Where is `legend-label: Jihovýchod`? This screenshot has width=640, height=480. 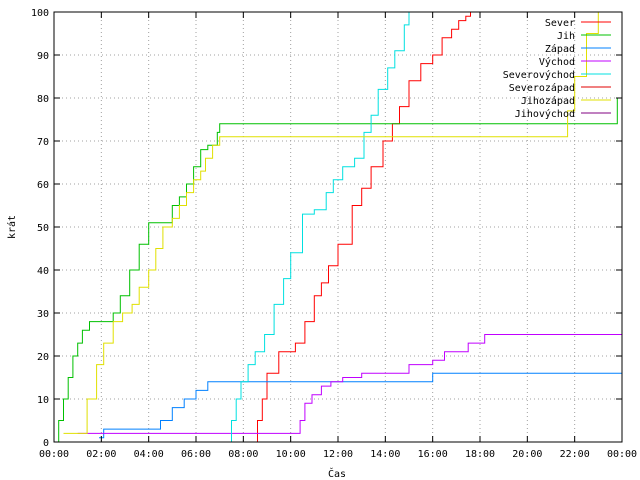 legend-label: Jihovýchod is located at coordinates (545, 114).